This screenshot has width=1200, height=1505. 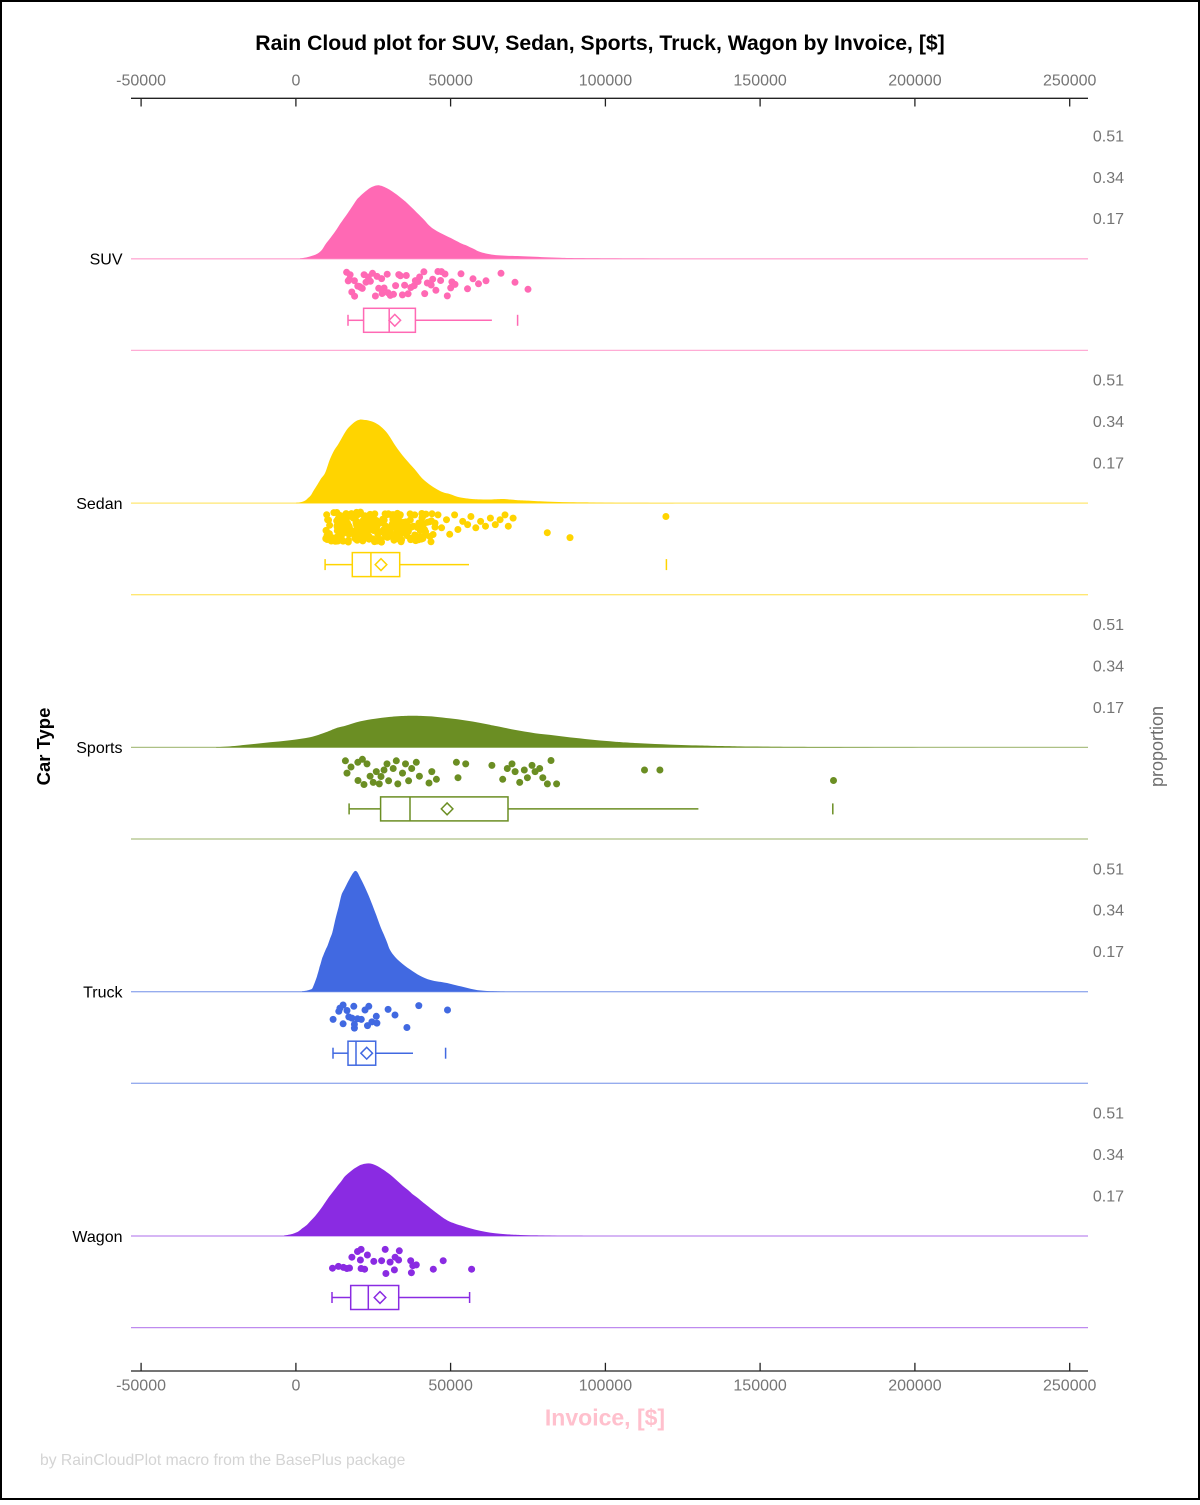 I want to click on svg-text: Sports, so click(x=99, y=748).